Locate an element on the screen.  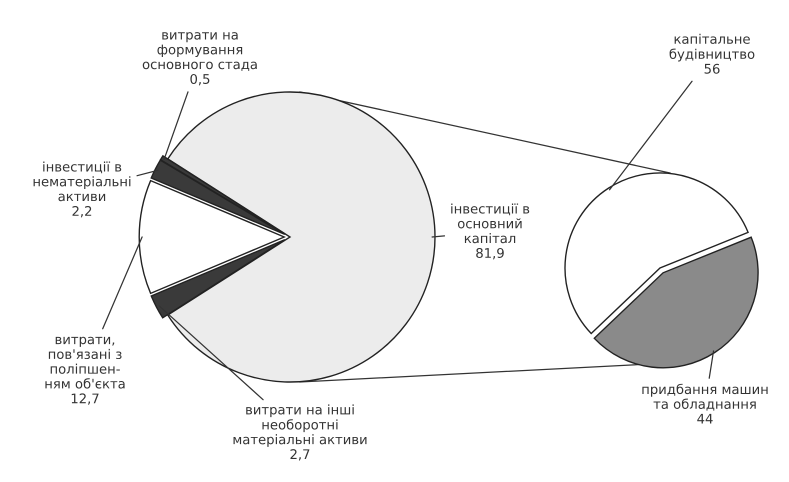
slice-label: капітальне будівництво is located at coordinates (712, 48).